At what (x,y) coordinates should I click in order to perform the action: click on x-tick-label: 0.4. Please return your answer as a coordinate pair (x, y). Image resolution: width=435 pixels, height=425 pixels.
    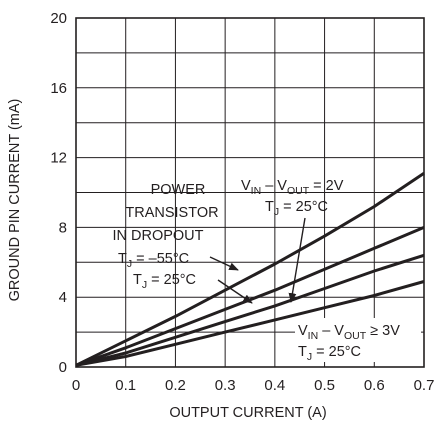
    Looking at the image, I should click on (274, 385).